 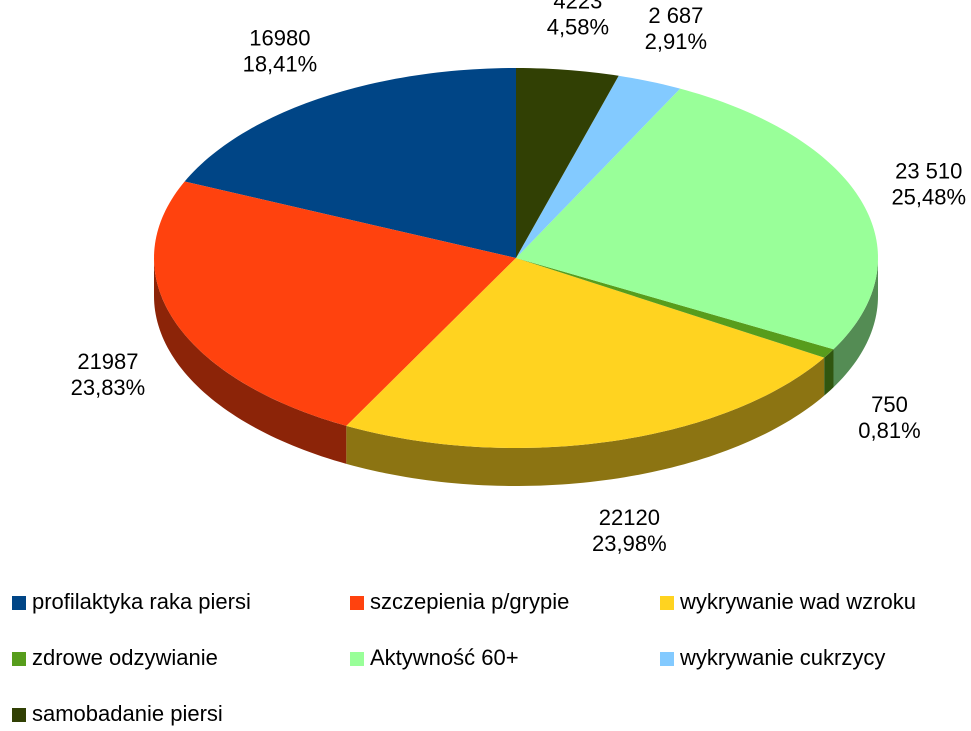 What do you see at coordinates (578, 26) in the screenshot?
I see `percent-label: 4,58%` at bounding box center [578, 26].